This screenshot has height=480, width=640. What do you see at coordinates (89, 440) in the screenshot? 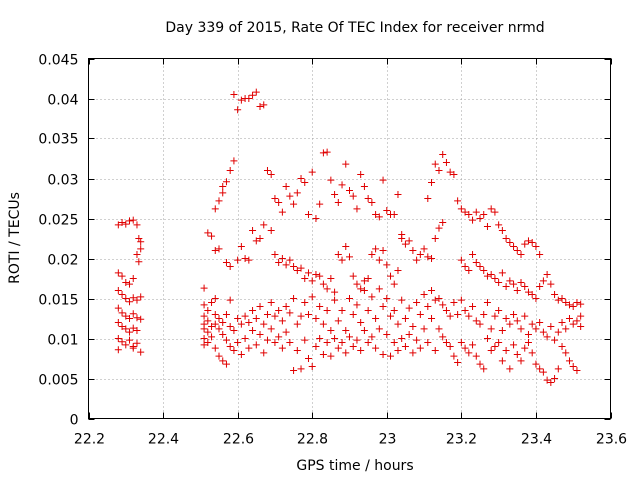
I see `x-tick-label: 22.2` at bounding box center [89, 440].